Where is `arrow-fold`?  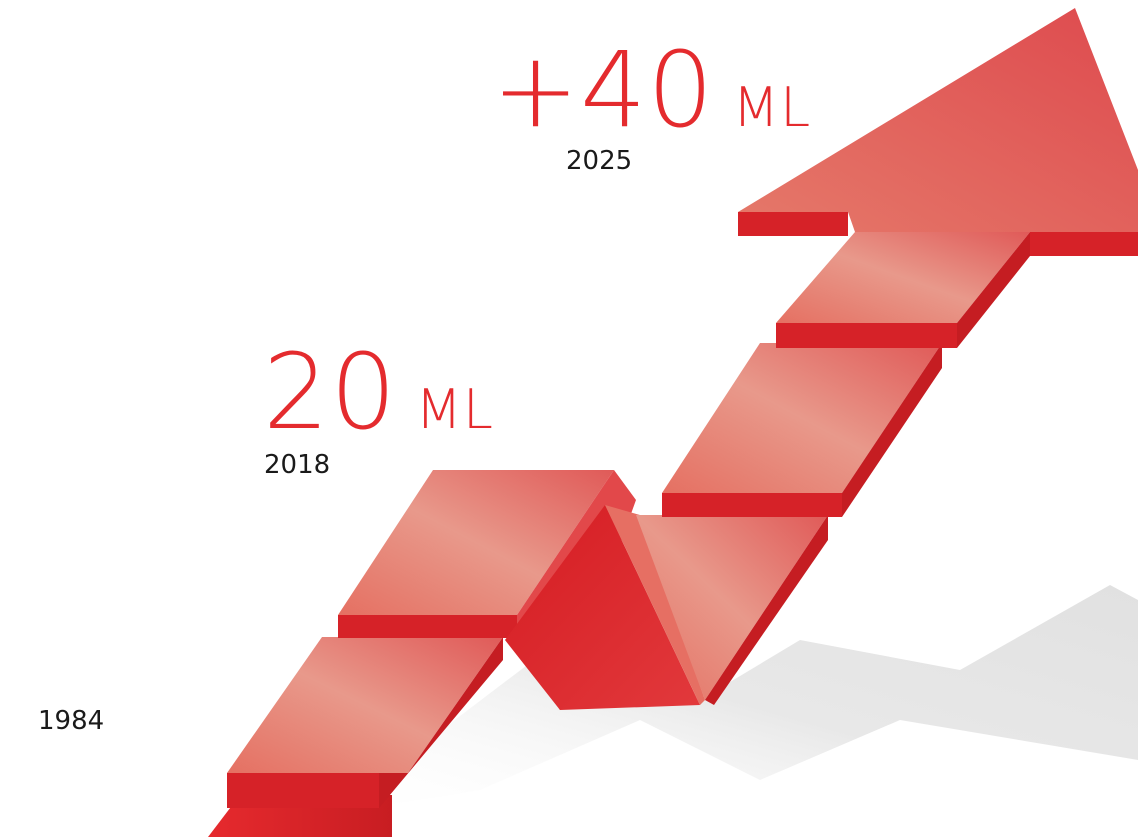
arrow-fold is located at coordinates (605, 590).